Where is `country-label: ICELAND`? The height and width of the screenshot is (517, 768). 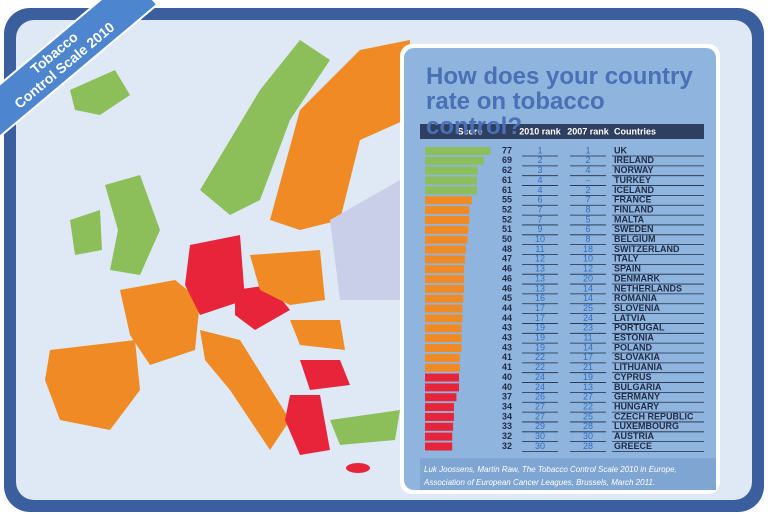
country-label: ICELAND is located at coordinates (634, 190).